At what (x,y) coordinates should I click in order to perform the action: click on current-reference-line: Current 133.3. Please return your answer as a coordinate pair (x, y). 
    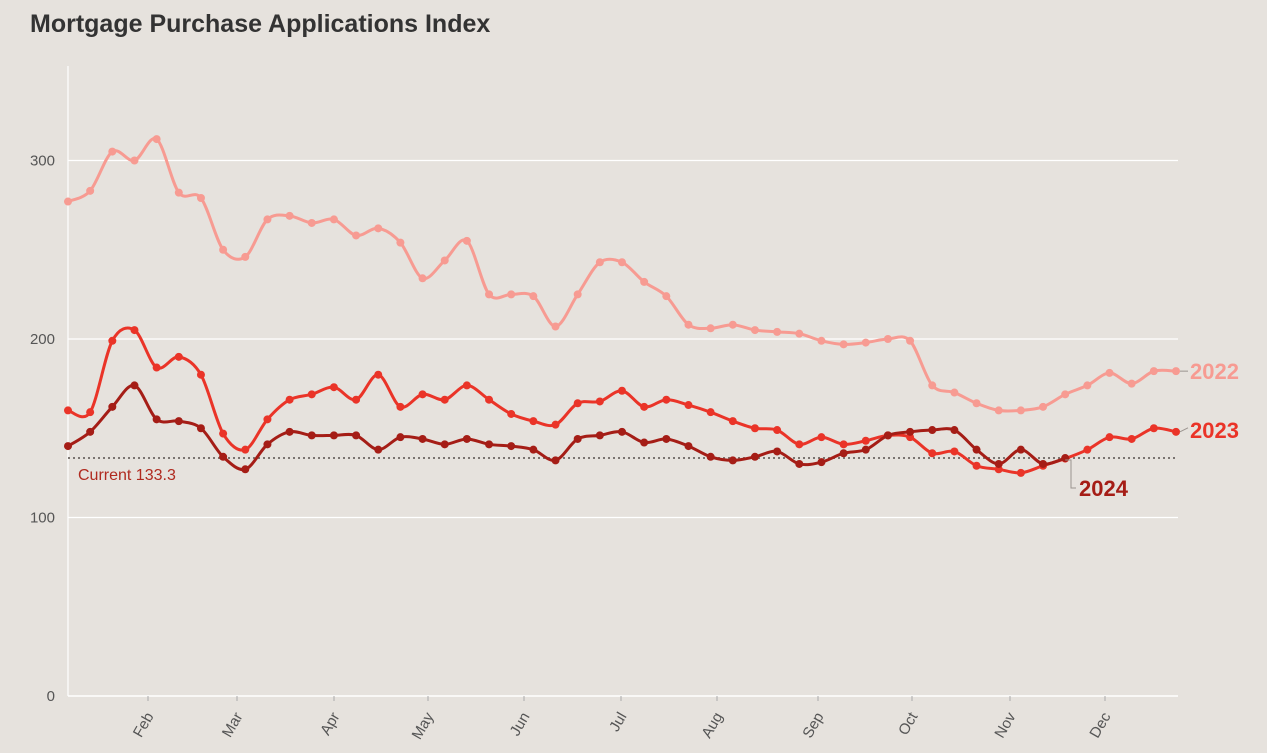
    Looking at the image, I should click on (623, 470).